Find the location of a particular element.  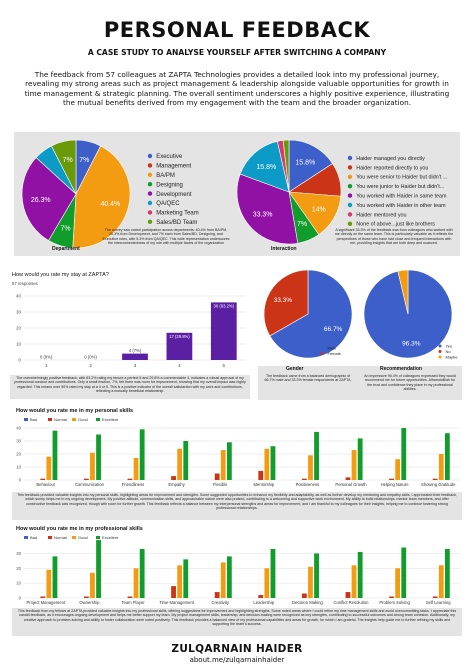

bar-helping-nature-normal is located at coordinates (391, 479).